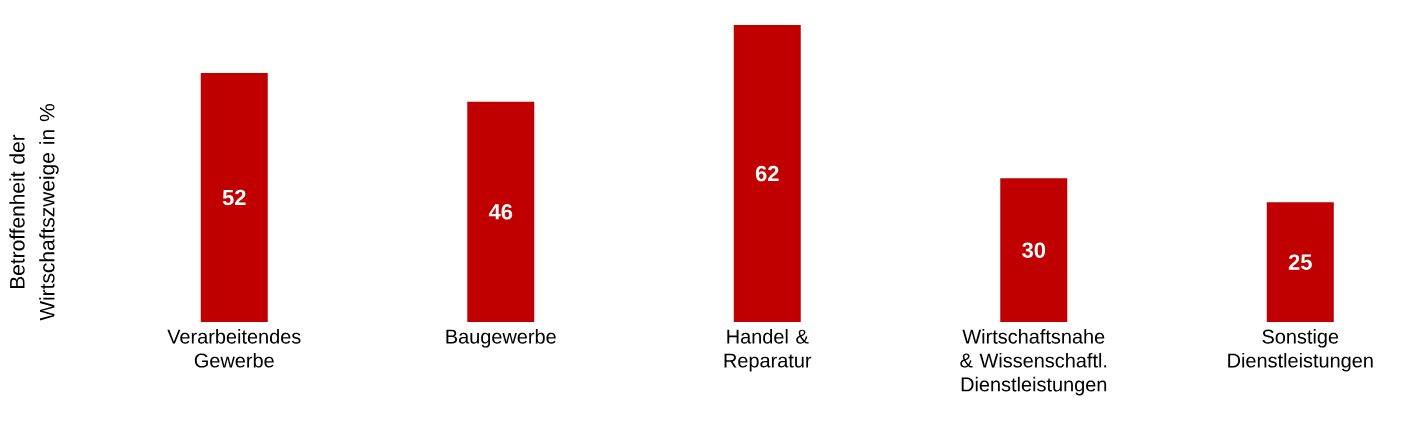 This screenshot has height=424, width=1403. I want to click on data-label: 46, so click(500, 212).